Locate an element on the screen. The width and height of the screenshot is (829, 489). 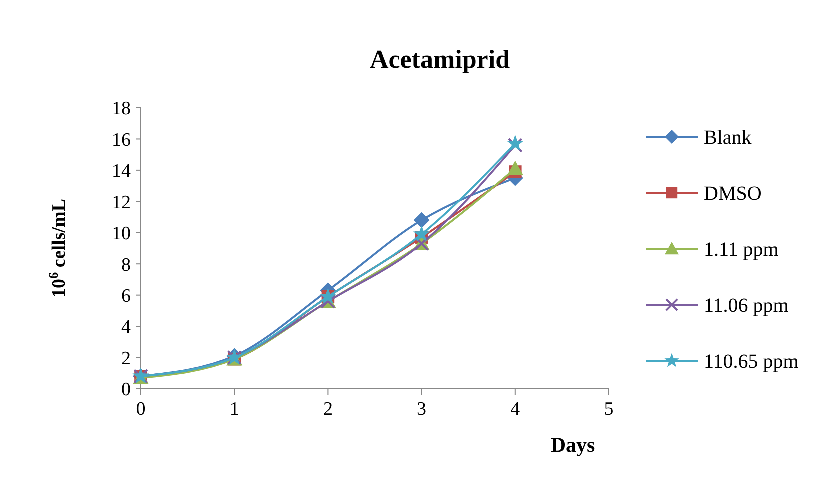
legend-label: Blank is located at coordinates (728, 138).